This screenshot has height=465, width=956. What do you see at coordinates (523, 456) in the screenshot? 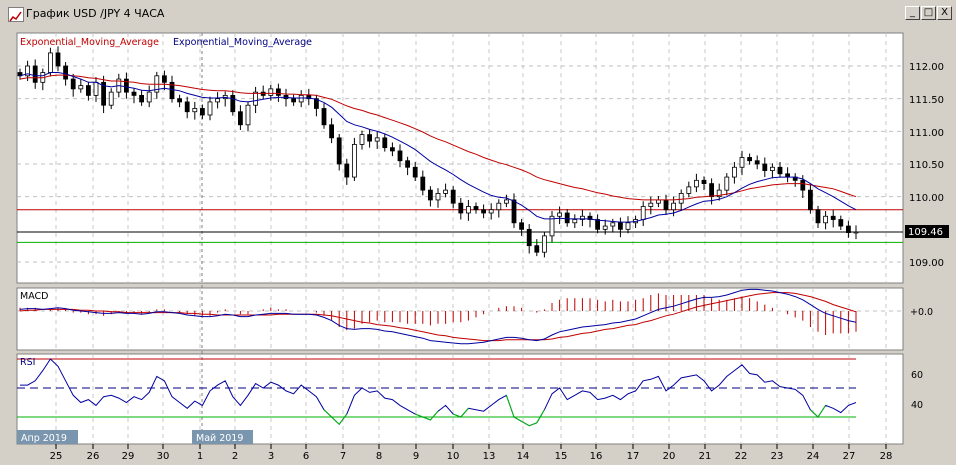
I see `time-label: 14` at bounding box center [523, 456].